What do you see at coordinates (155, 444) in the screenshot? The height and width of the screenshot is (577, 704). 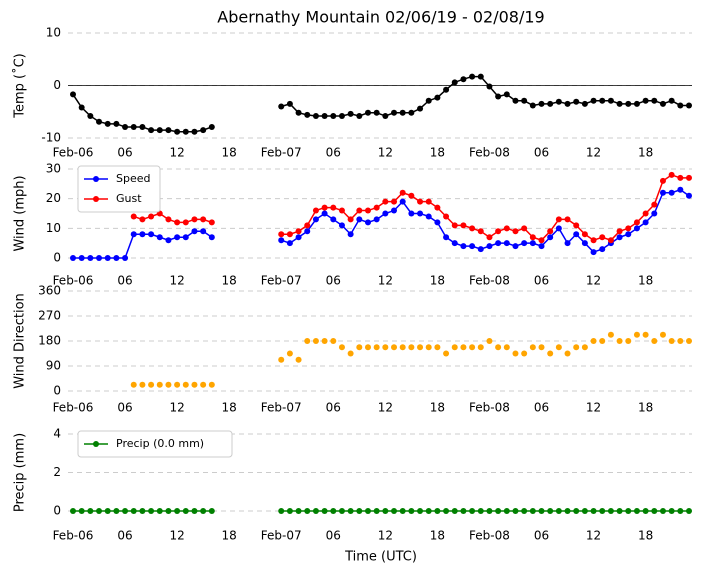 I see `legend: Precip (0.0 mm)` at bounding box center [155, 444].